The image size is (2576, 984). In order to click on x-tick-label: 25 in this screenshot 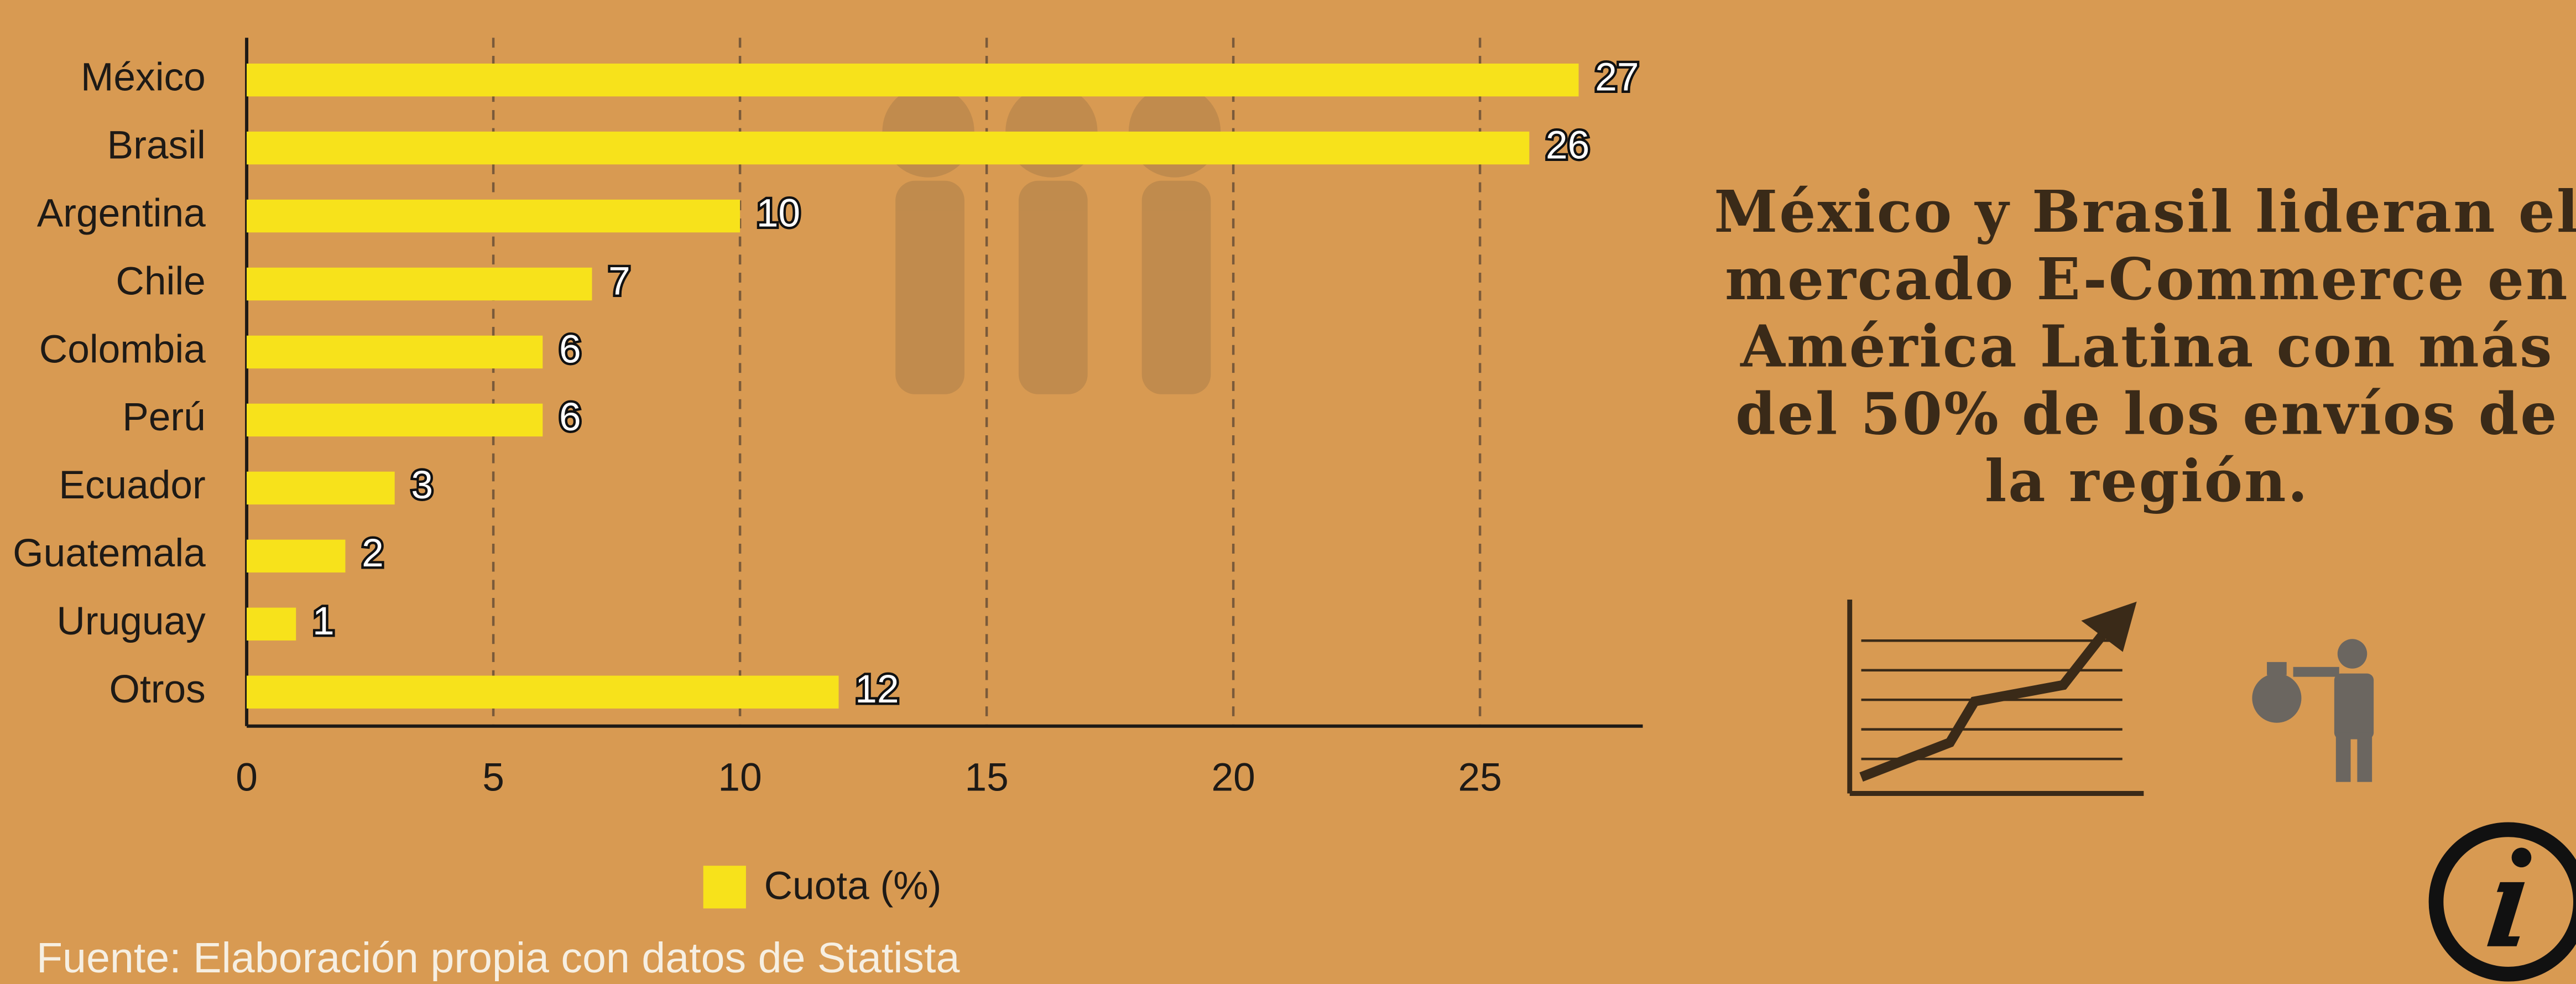, I will do `click(1479, 778)`.